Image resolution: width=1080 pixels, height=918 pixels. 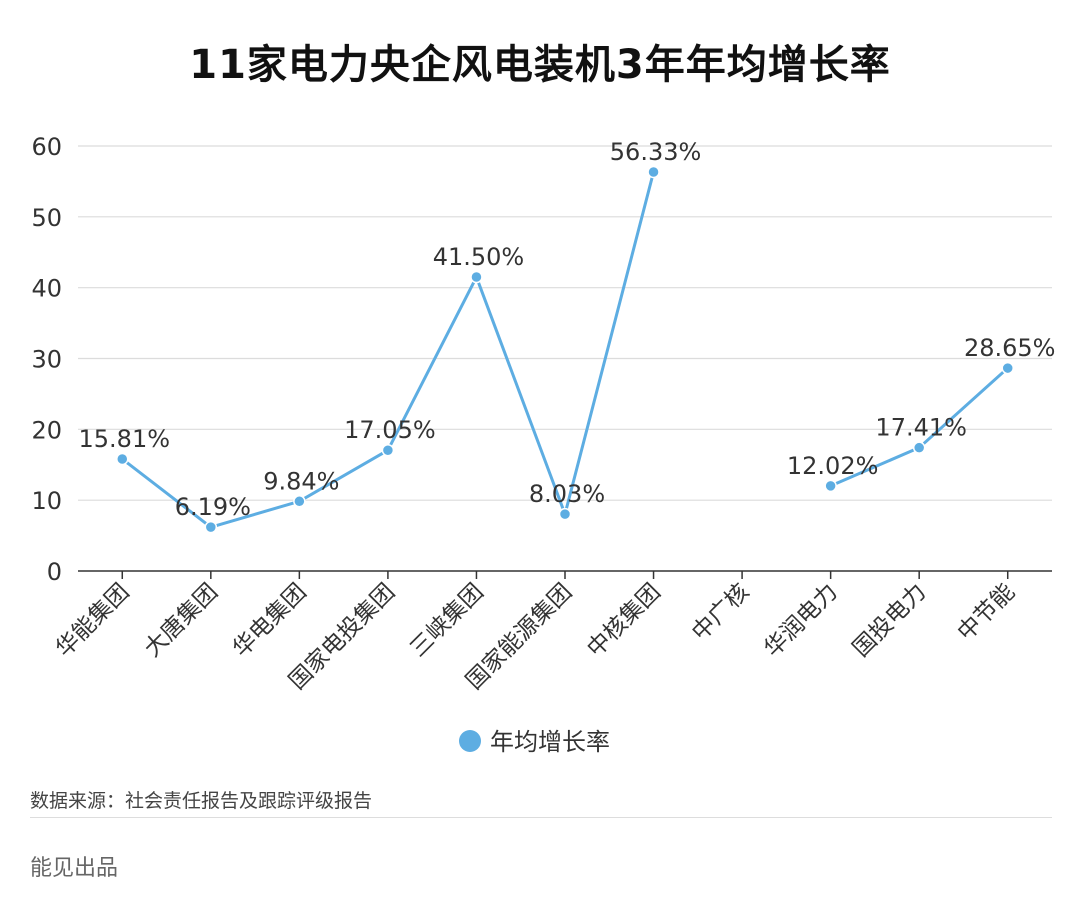 What do you see at coordinates (833, 466) in the screenshot?
I see `data-label: 12.02%` at bounding box center [833, 466].